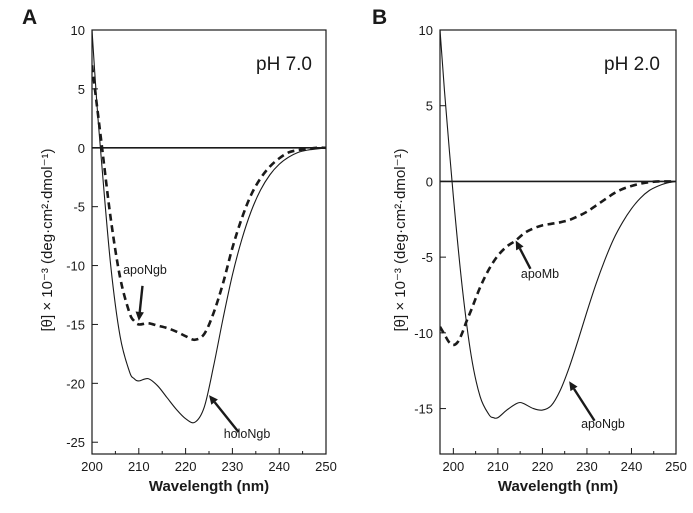 Image resolution: width=693 pixels, height=513 pixels. Describe the element at coordinates (573, 386) in the screenshot. I see `panel-b-annotation-arrowhead-apongb` at that location.